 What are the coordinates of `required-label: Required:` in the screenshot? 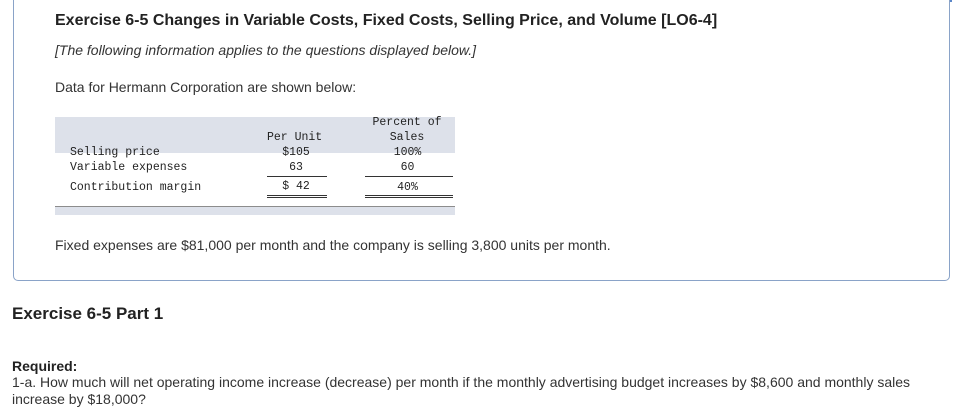 It's located at (45, 366).